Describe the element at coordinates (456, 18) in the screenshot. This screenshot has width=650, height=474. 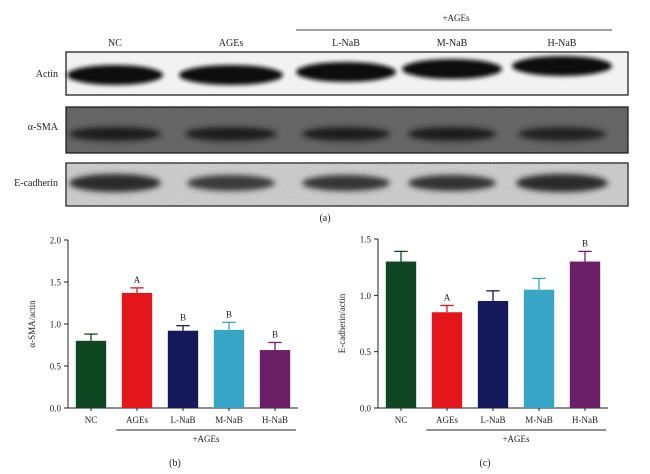
I see `blot-group-label: +AGEs` at that location.